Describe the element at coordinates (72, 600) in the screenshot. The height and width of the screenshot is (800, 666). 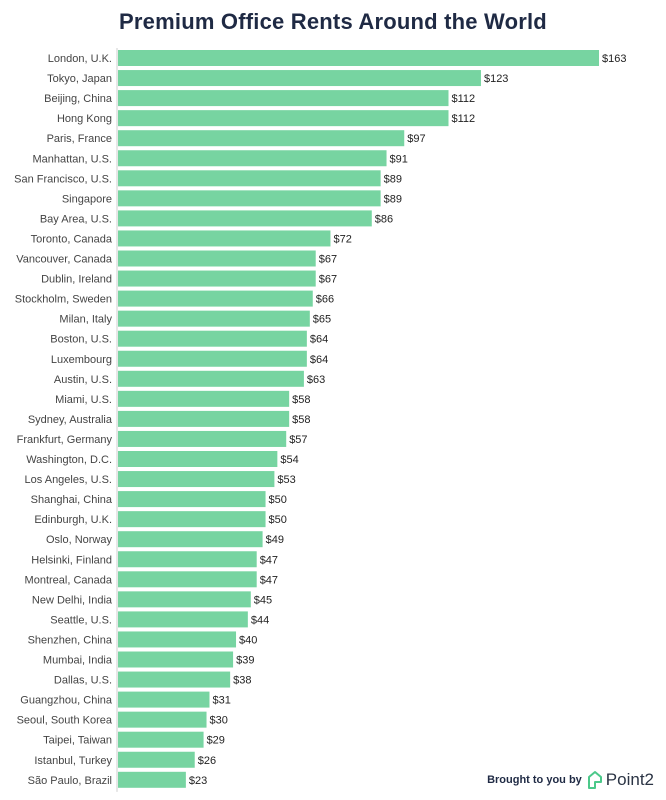
I see `category-label: New Delhi, India` at that location.